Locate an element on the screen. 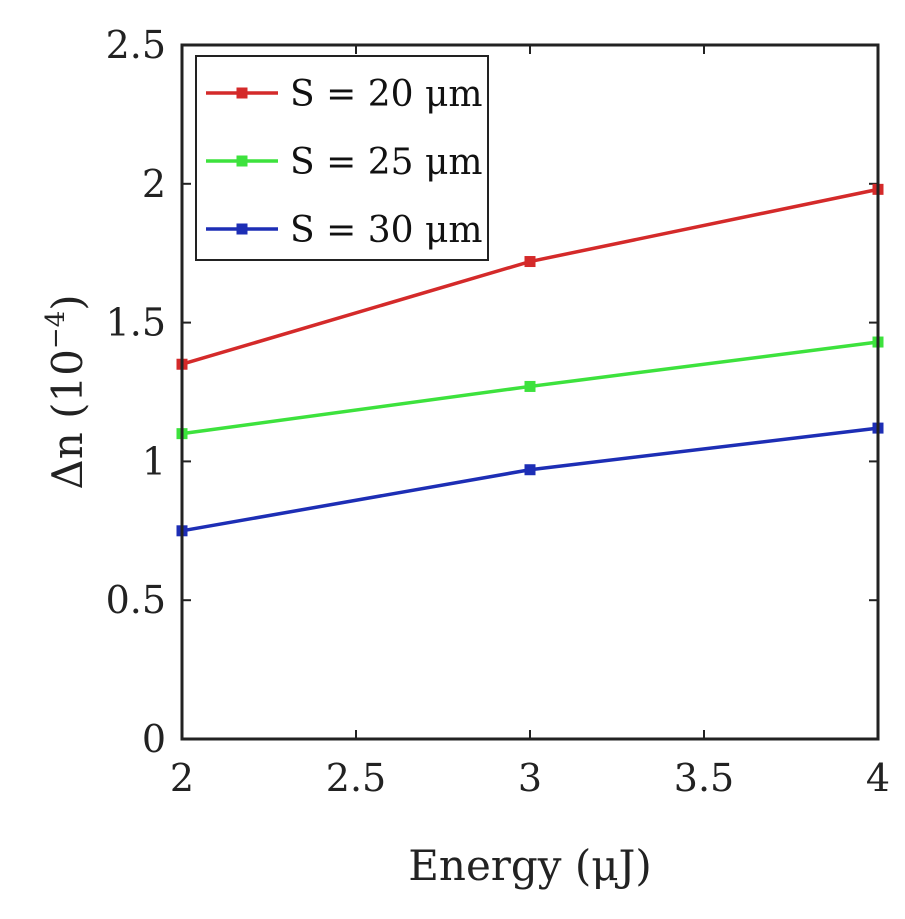 The image size is (905, 919). y-tick-label: 0 is located at coordinates (154, 739).